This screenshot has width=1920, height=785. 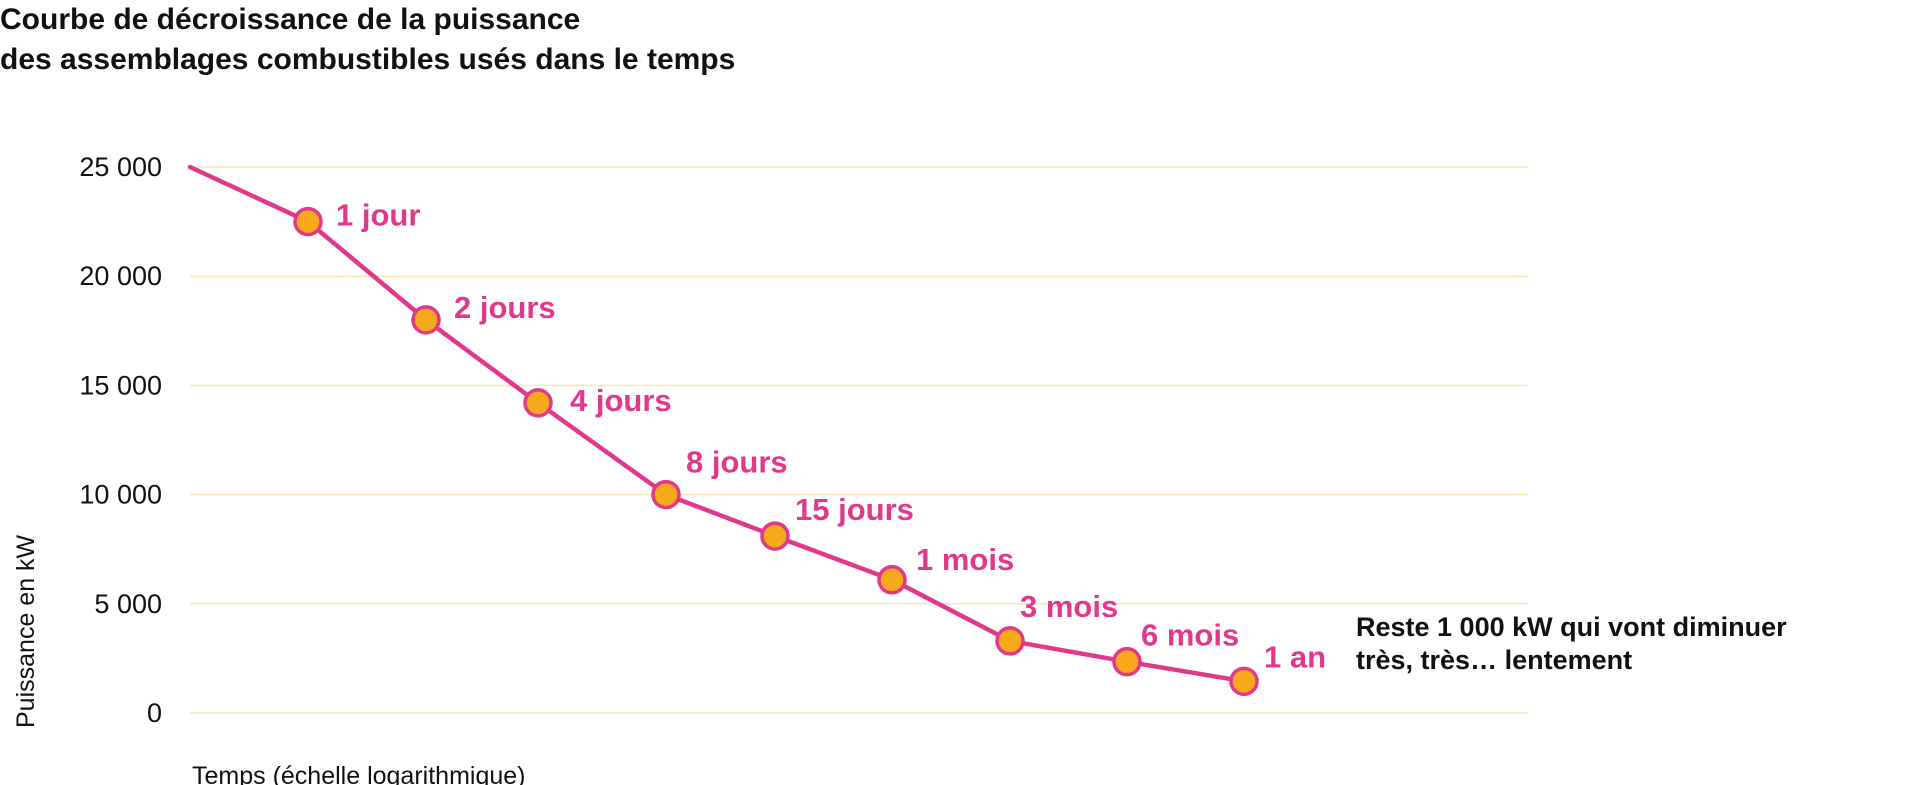 I want to click on data-point-label: 6 mois, so click(x=1190, y=635).